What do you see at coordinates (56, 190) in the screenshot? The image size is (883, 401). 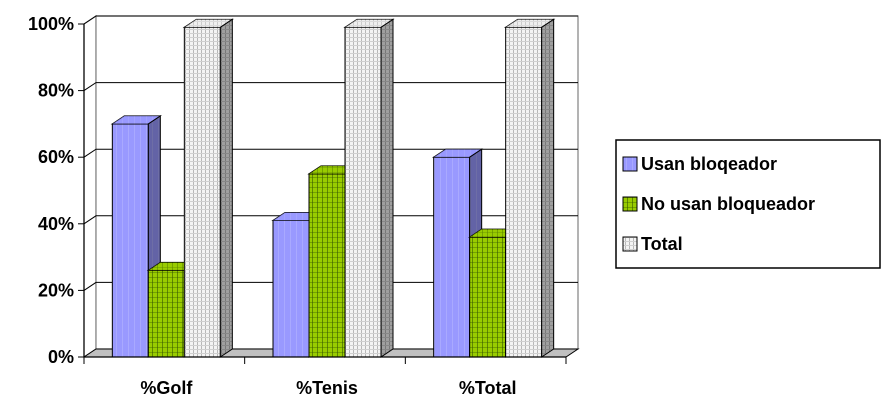 I see `y-axis: 0% 20% 40% 60% 80% 100%` at bounding box center [56, 190].